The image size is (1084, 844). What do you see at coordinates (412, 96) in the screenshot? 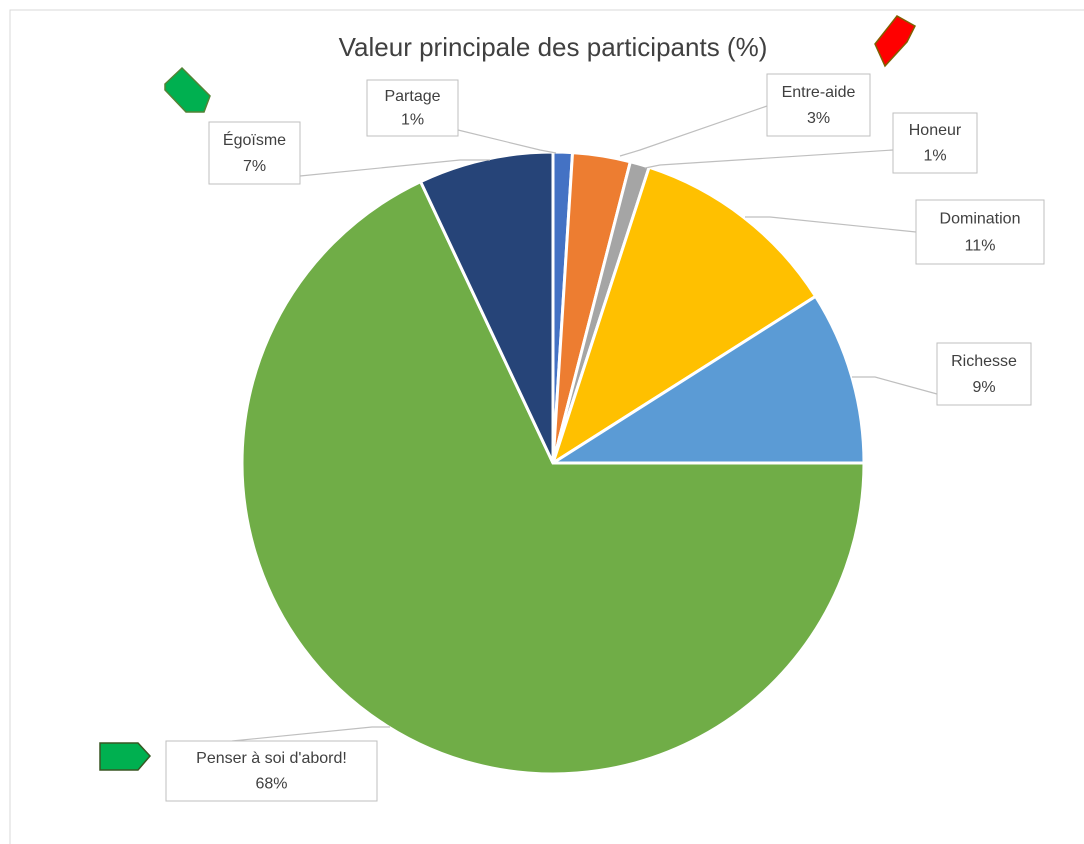
I see `category-label: Partage` at bounding box center [412, 96].